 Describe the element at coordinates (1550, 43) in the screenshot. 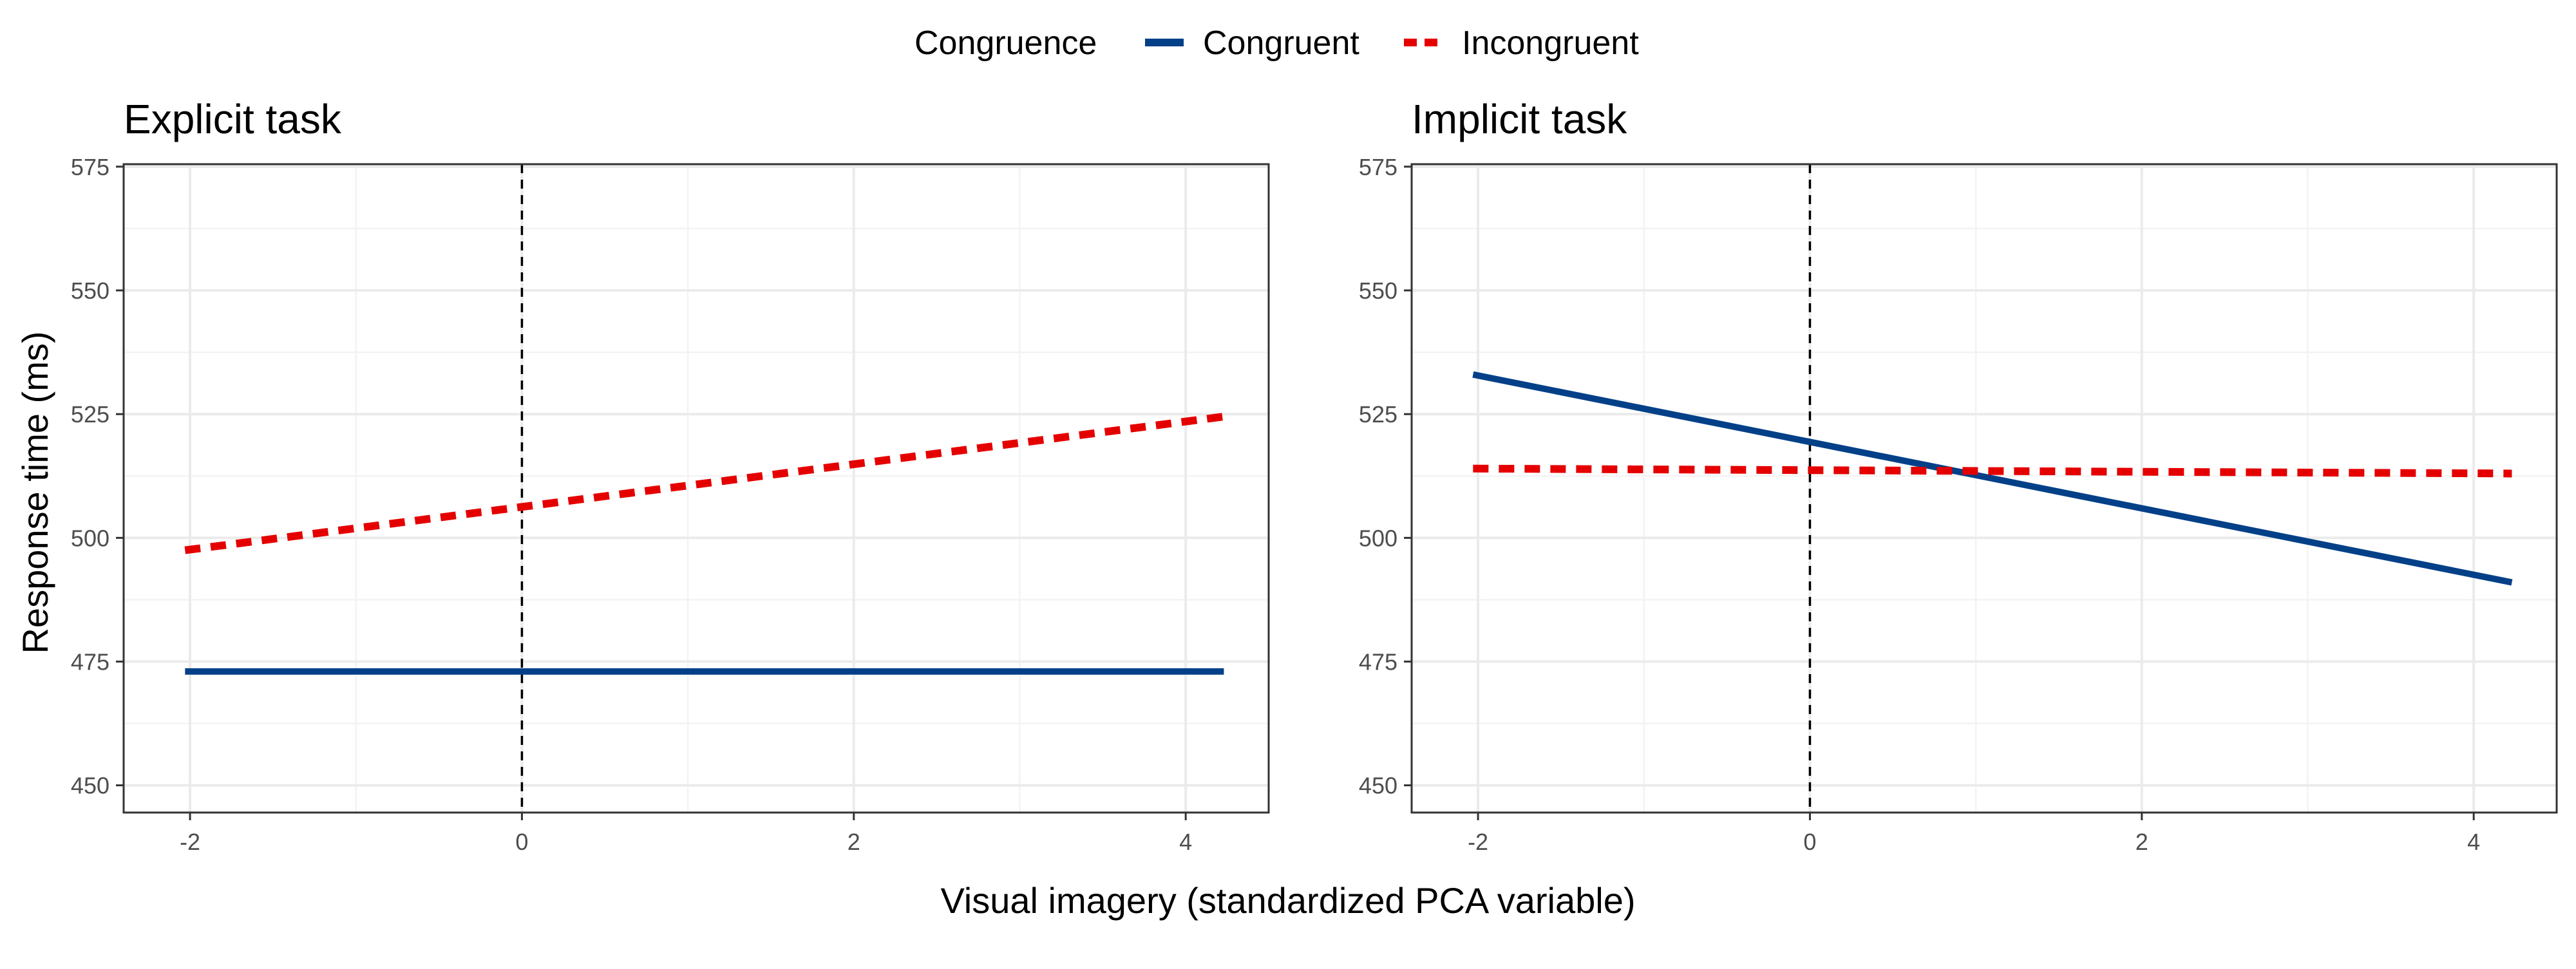

I see `legend-label-incongruent: Incongruent` at that location.